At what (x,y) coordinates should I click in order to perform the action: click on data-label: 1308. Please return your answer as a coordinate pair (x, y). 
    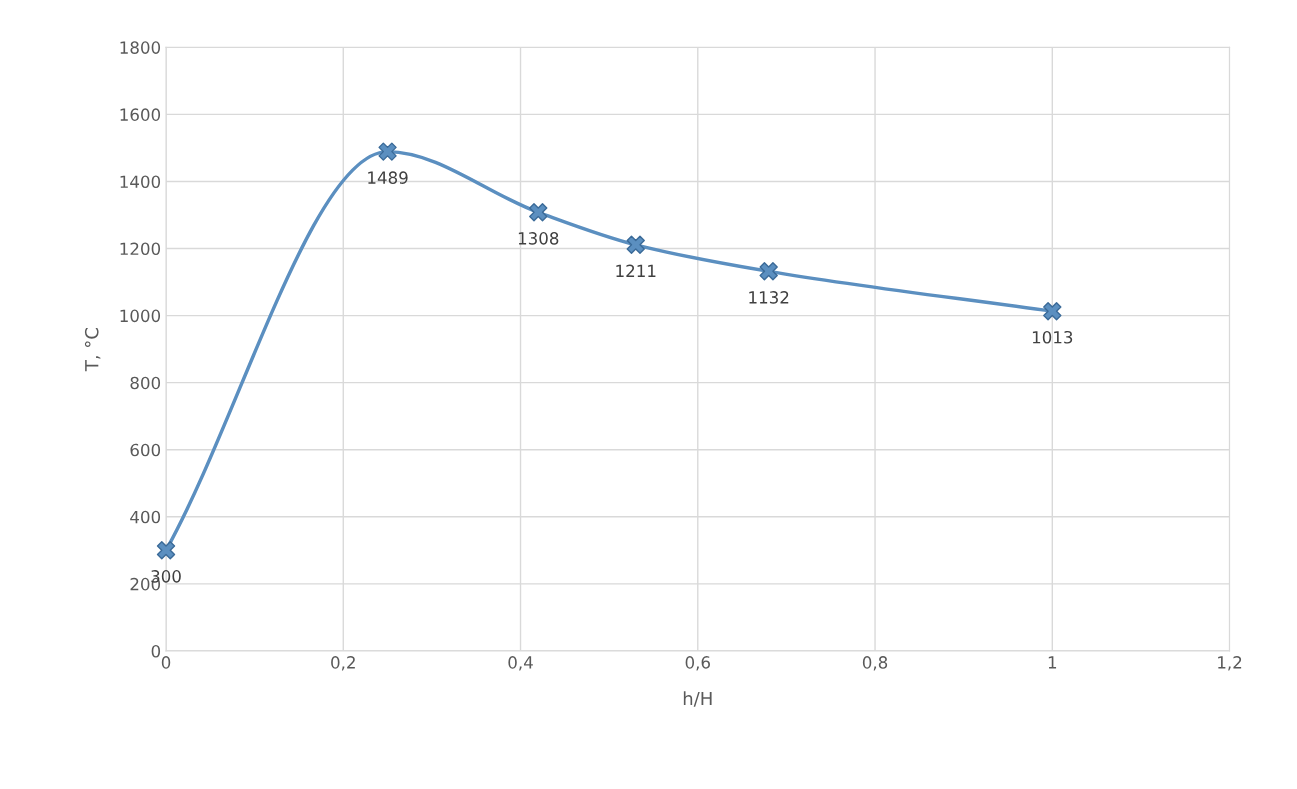
    Looking at the image, I should click on (538, 238).